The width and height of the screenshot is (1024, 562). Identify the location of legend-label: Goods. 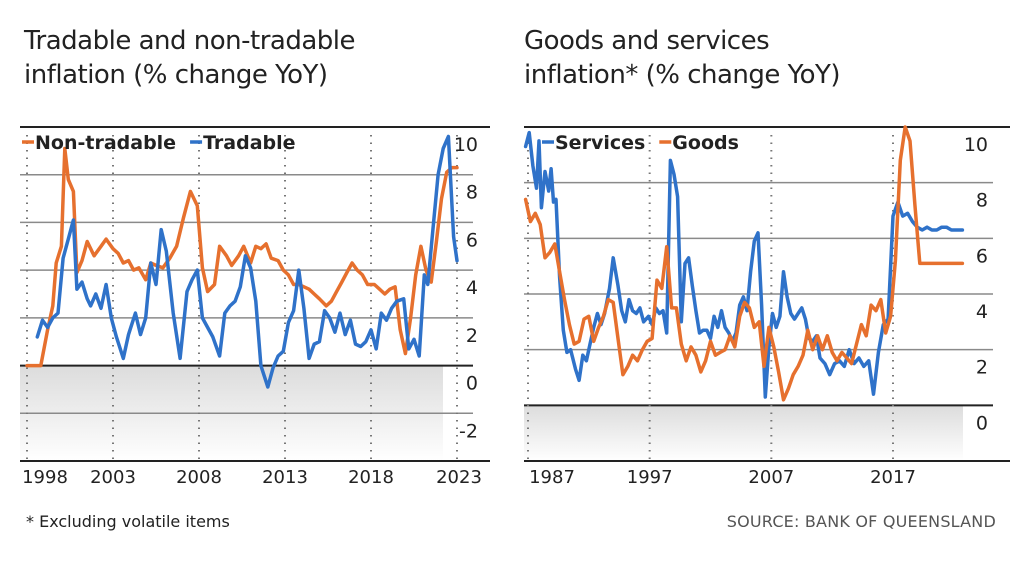
(705, 143).